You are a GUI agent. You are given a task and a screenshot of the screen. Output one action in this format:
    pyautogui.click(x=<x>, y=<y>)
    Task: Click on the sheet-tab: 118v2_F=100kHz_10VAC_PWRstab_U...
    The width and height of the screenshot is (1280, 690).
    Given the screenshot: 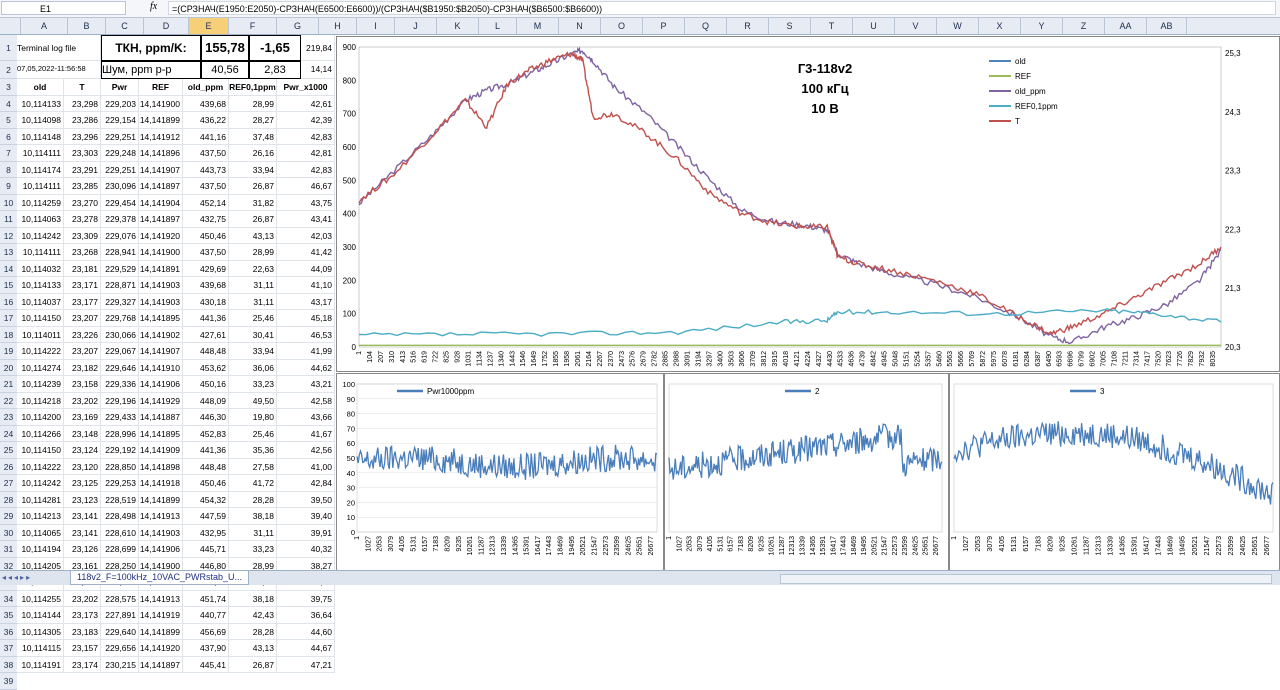 What is the action you would take?
    pyautogui.click(x=160, y=578)
    